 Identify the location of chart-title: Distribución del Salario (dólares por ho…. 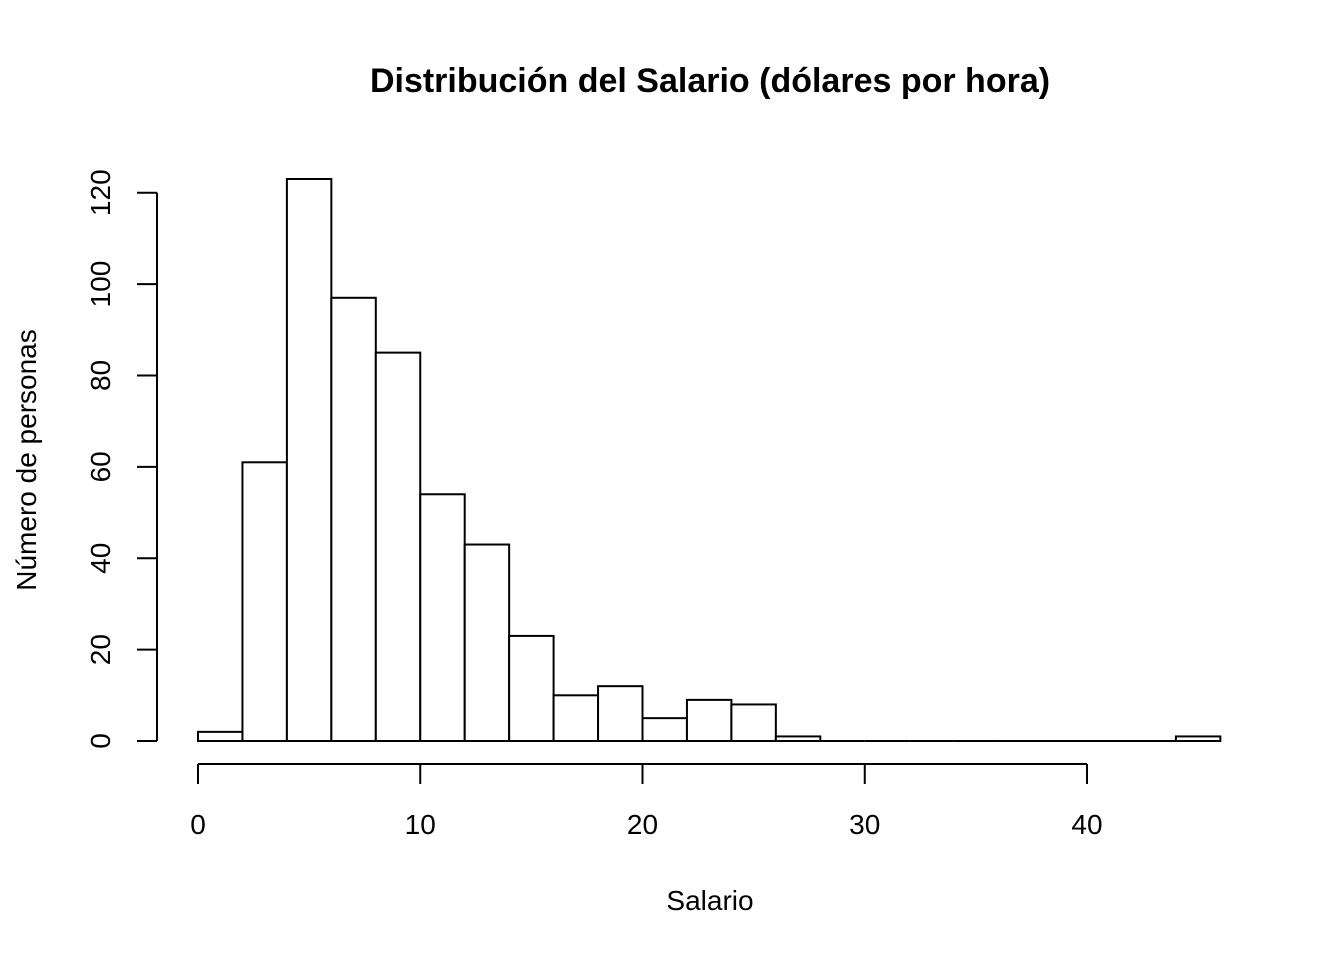
(710, 81).